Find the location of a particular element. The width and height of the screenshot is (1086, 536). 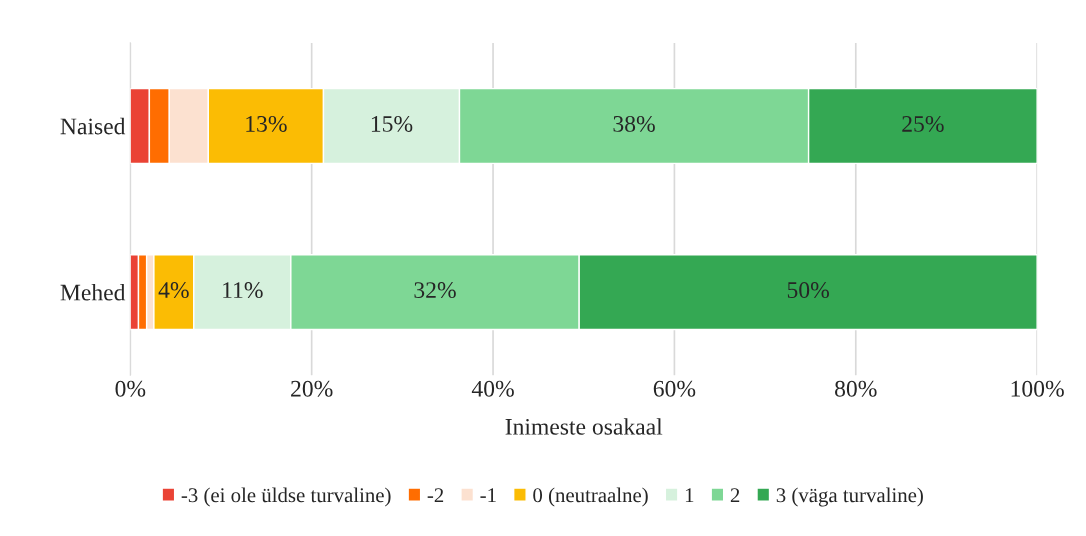

x-tick-label: 100% is located at coordinates (1037, 388).